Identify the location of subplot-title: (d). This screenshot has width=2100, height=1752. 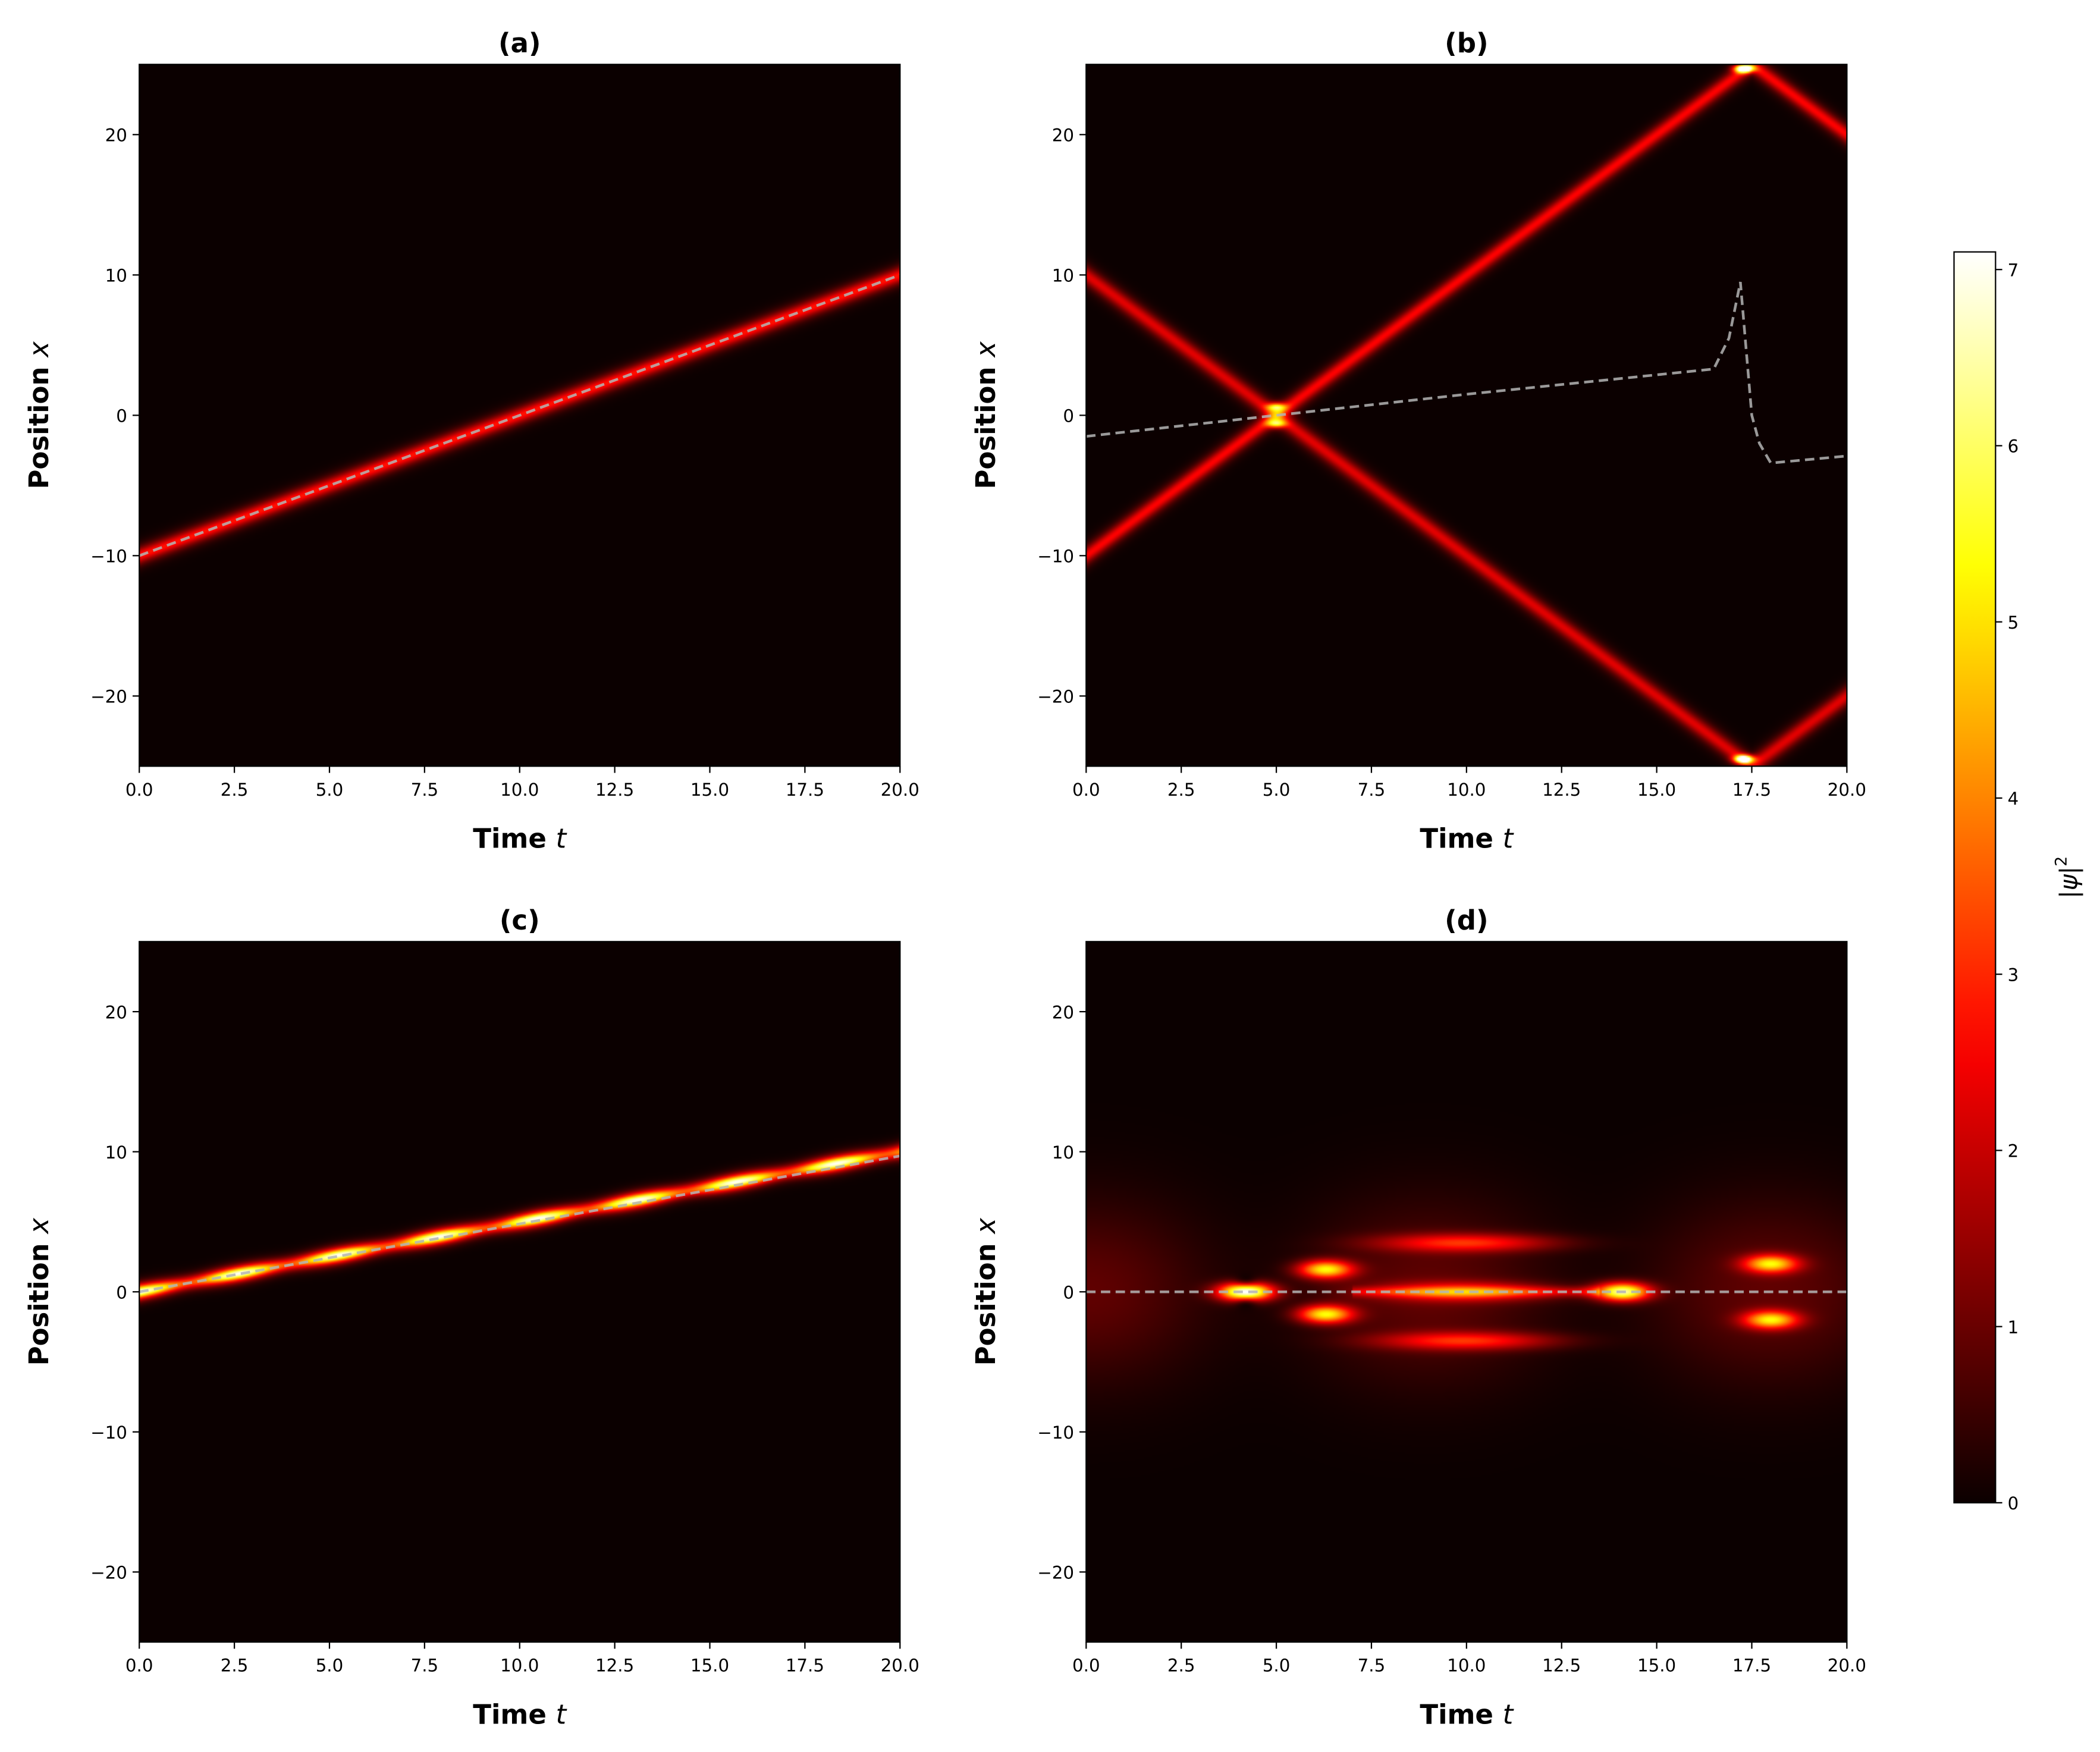
(1466, 920).